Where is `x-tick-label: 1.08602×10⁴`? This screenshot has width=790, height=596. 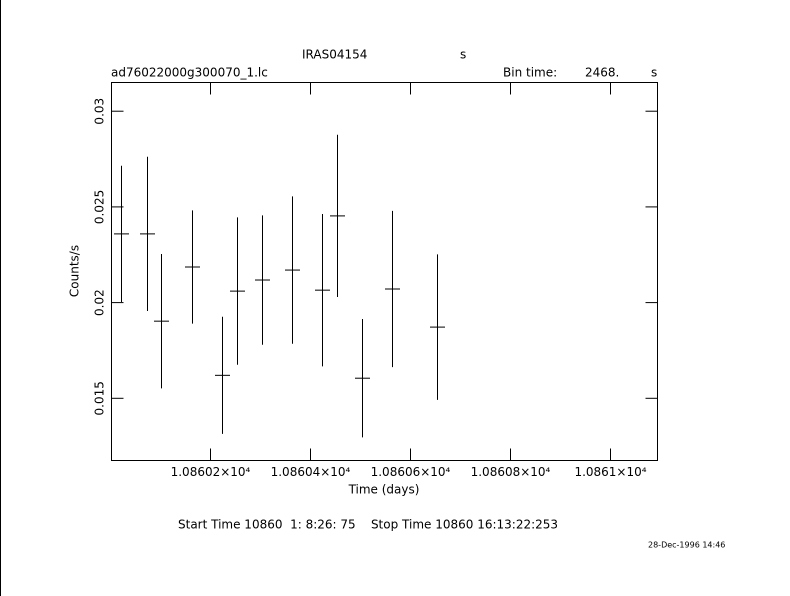 x-tick-label: 1.08602×10⁴ is located at coordinates (211, 472).